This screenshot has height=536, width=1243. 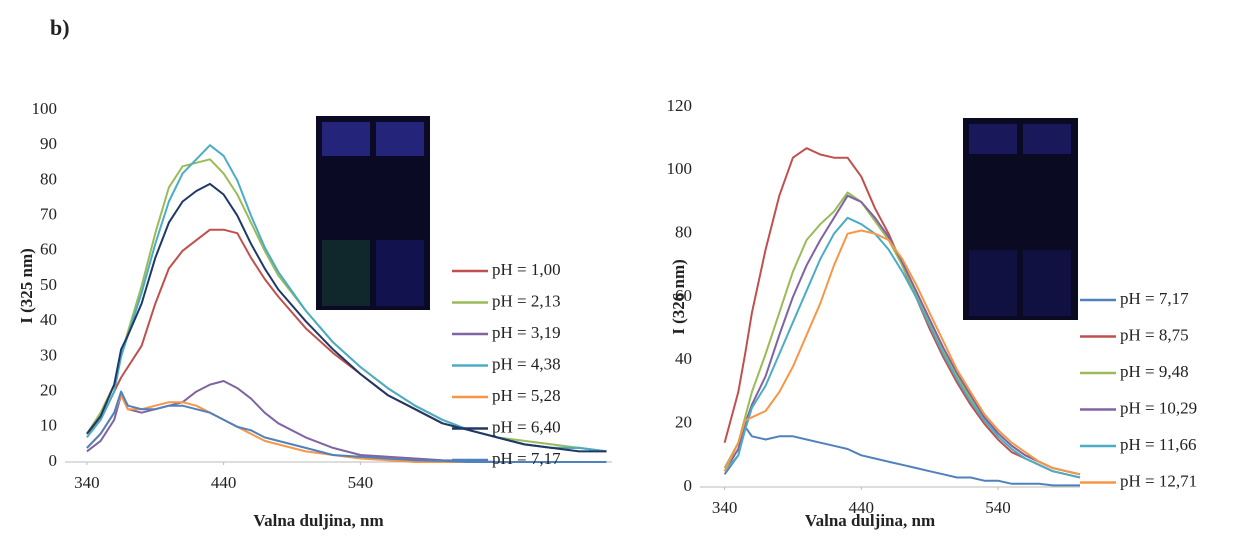 What do you see at coordinates (1158, 407) in the screenshot?
I see `legend-label: pH = 10,29` at bounding box center [1158, 407].